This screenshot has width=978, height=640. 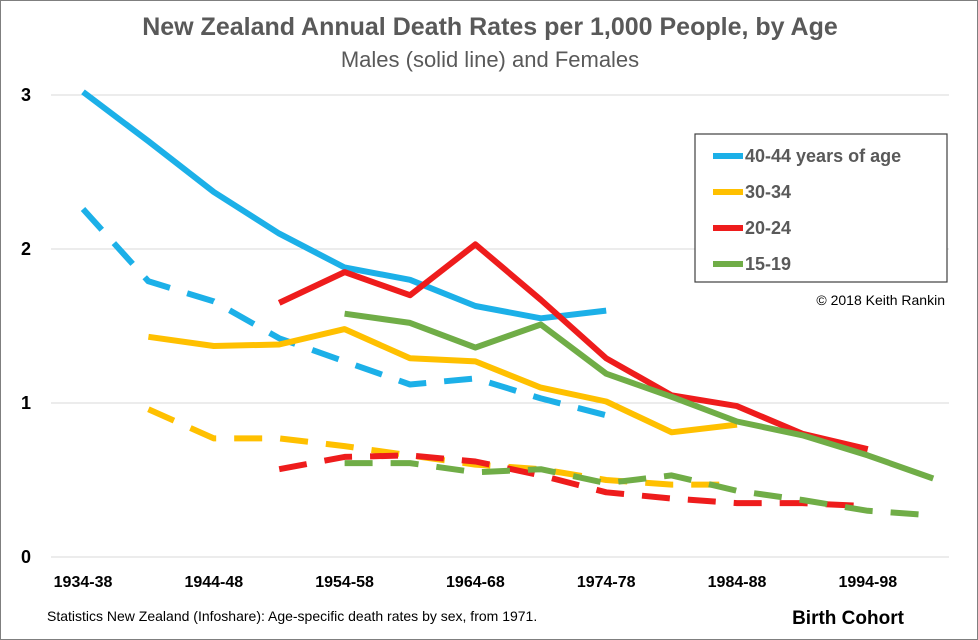 What do you see at coordinates (768, 228) in the screenshot?
I see `legend-label: 20-24` at bounding box center [768, 228].